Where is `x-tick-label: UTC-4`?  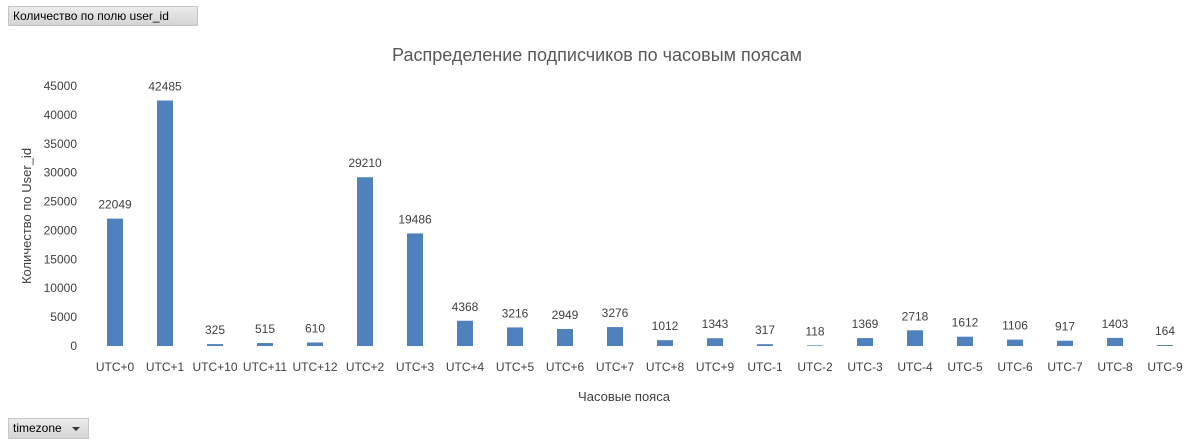
x-tick-label: UTC-4 is located at coordinates (915, 367).